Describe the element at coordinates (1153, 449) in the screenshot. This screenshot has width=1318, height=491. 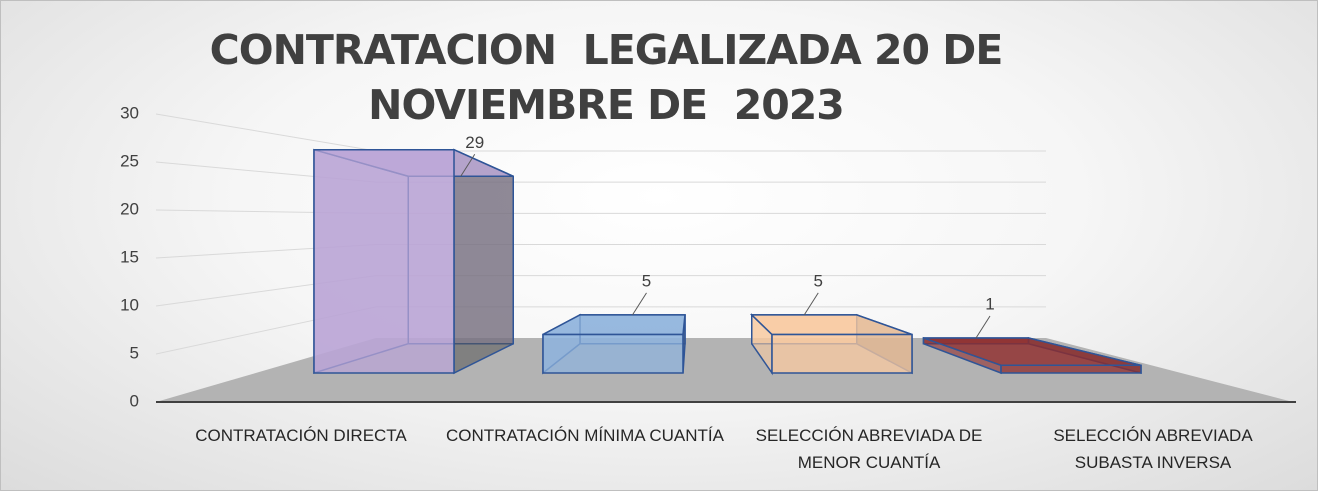
I see `x-tick-label: SELECCIÓN ABREVIADA SUBASTA INVERSA` at that location.